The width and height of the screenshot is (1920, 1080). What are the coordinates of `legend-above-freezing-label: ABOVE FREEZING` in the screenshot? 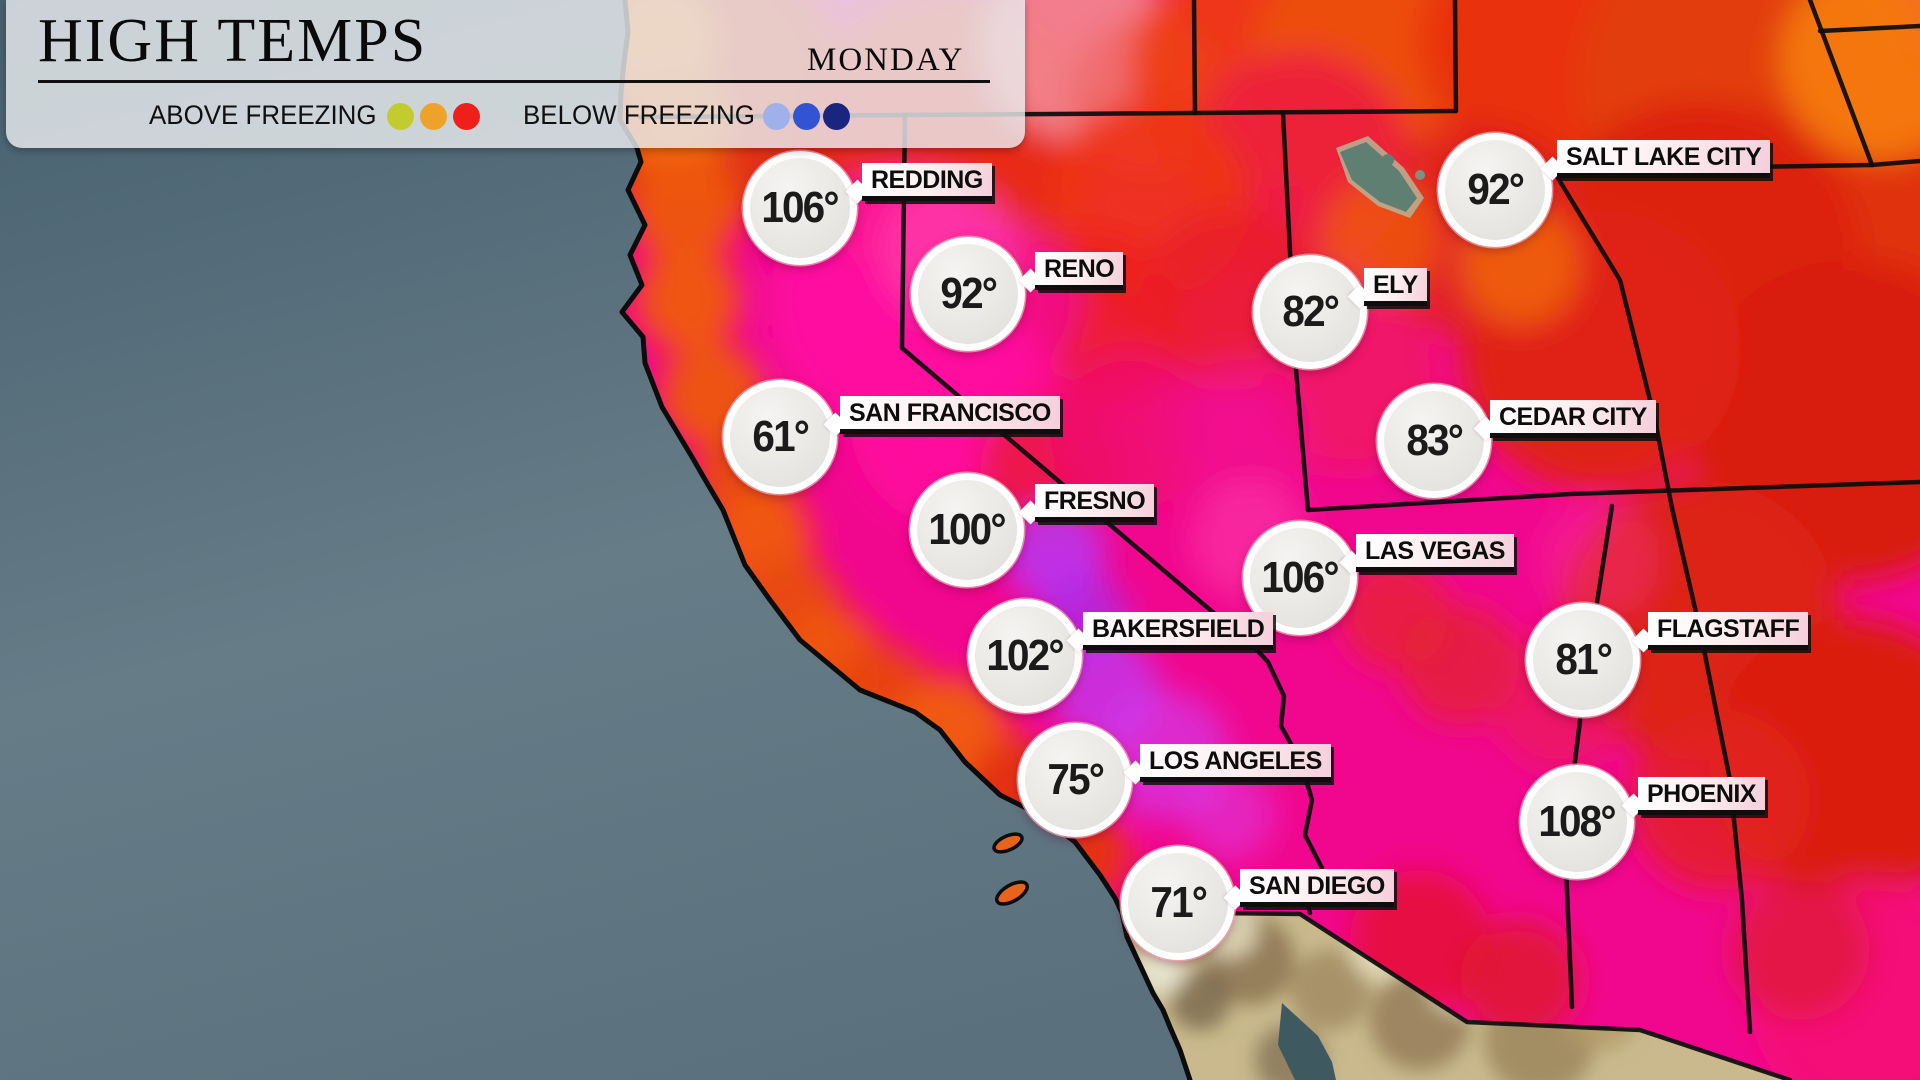 It's located at (263, 115).